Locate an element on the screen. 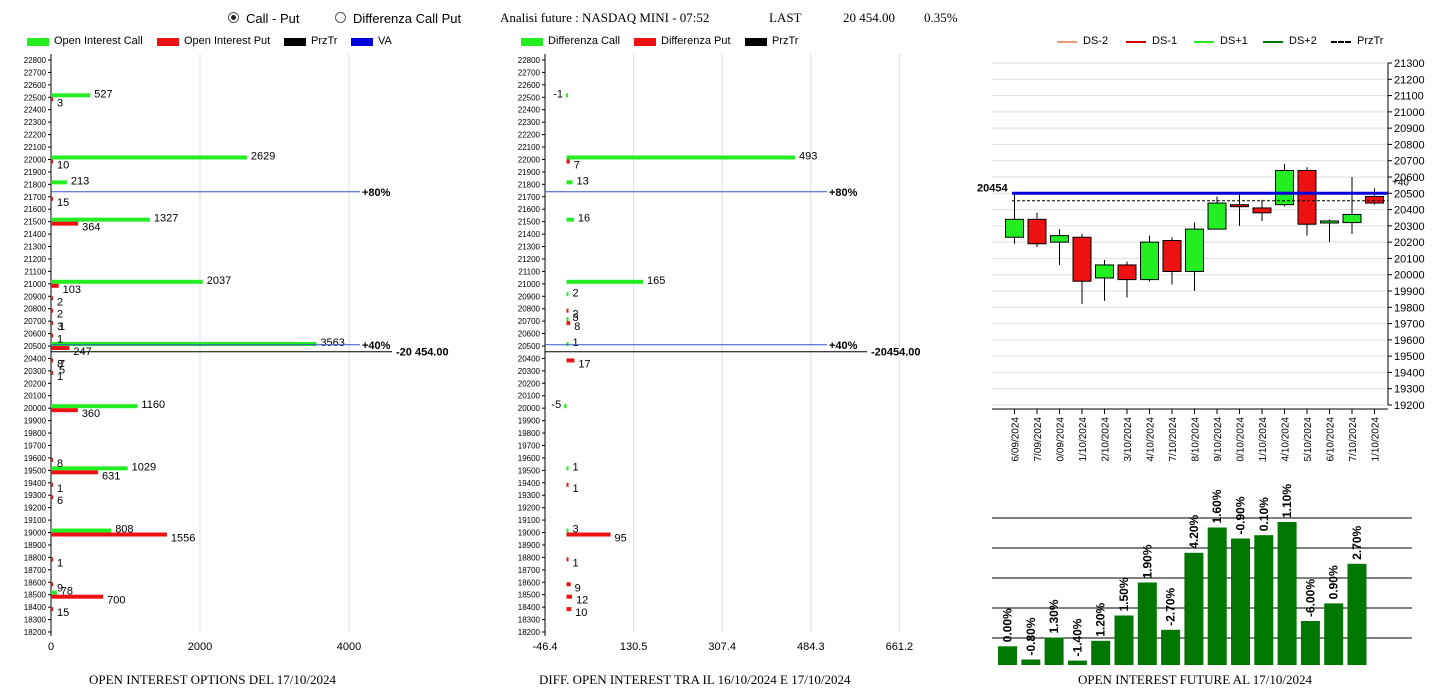  oi-bar-label: 0.10% is located at coordinates (1264, 514).